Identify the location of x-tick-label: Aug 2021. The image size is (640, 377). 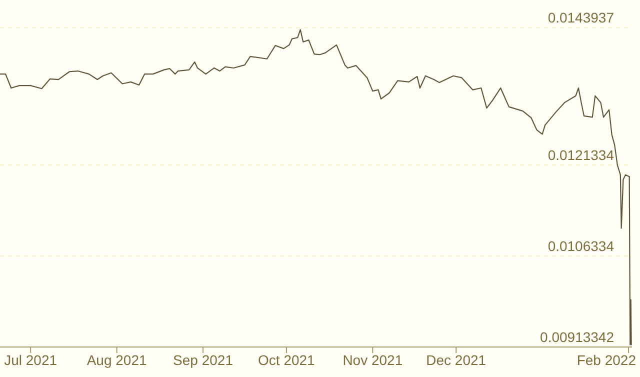
(116, 360).